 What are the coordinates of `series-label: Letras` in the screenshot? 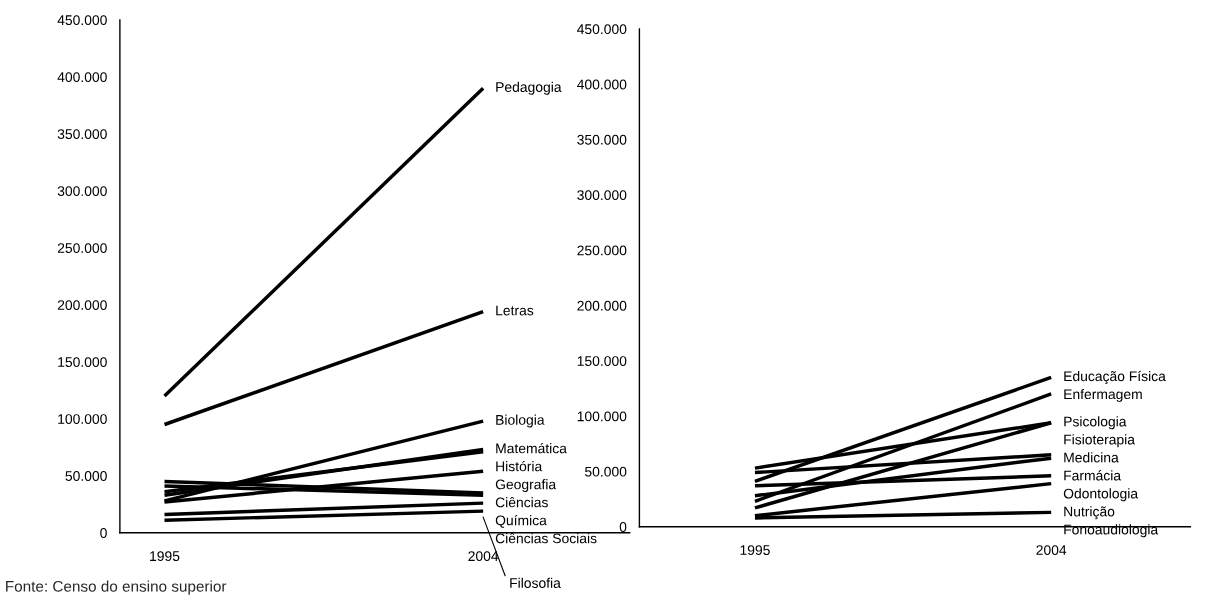 It's located at (515, 310).